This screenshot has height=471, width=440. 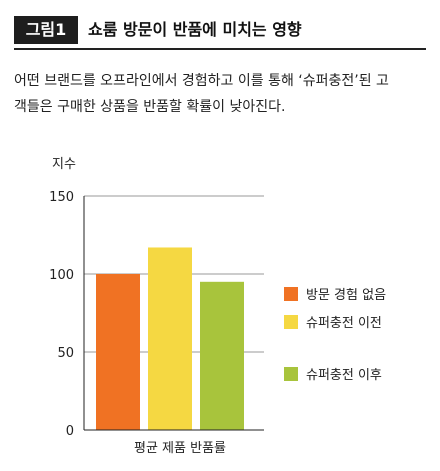 I want to click on y-axis-label: 지수, so click(x=64, y=164).